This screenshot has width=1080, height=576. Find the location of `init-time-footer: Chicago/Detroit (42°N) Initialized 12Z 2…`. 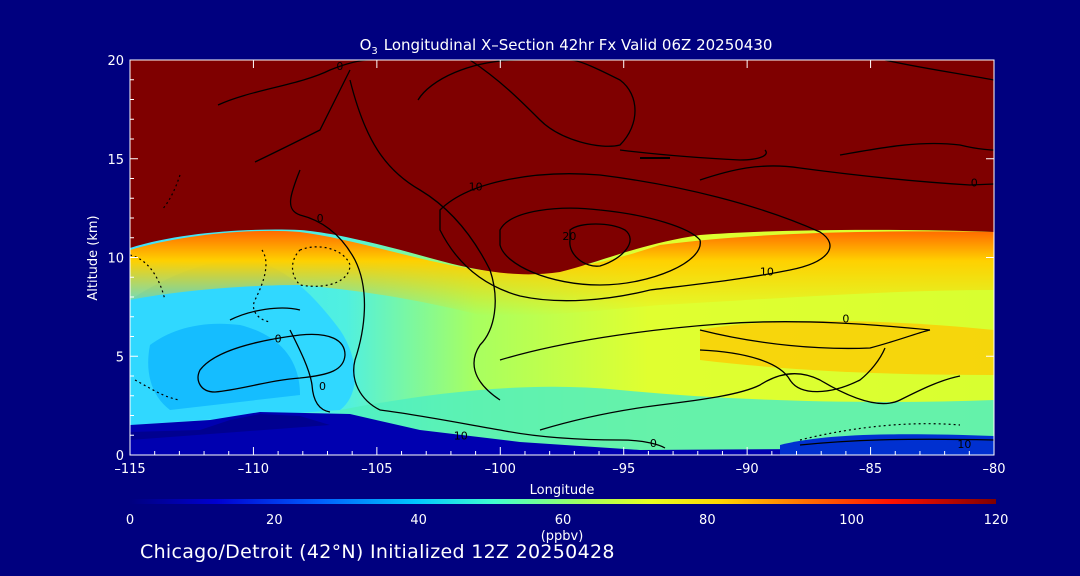

init-time-footer: Chicago/Detroit (42°N) Initialized 12Z 2… is located at coordinates (377, 552).